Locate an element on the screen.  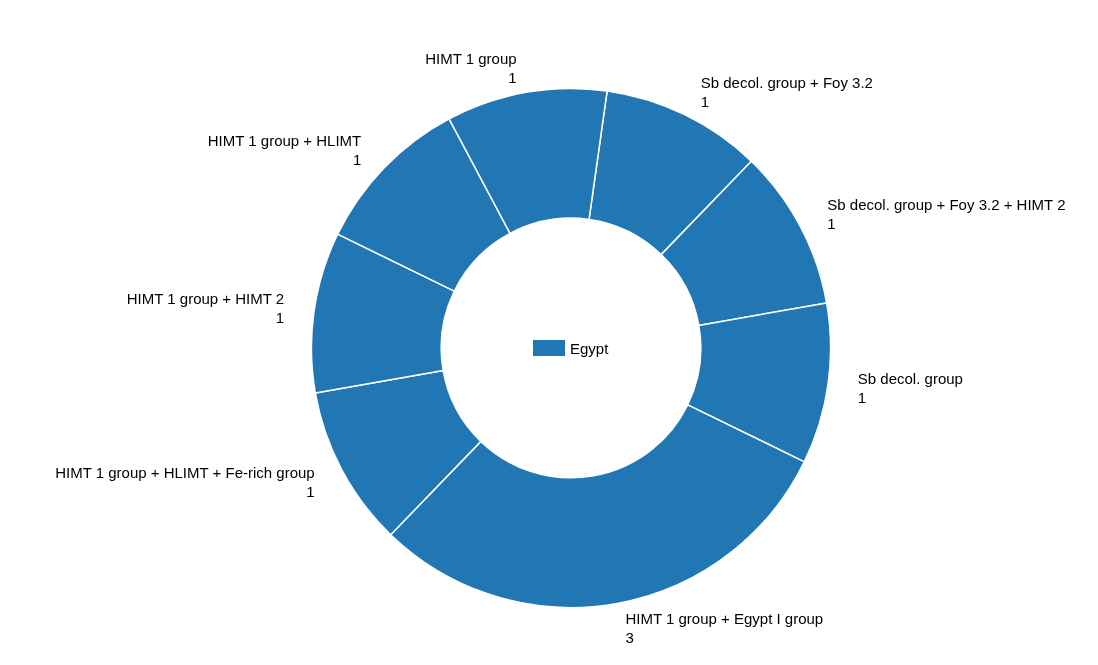
slice-label: Sb decol. group + Foy 3.2 is located at coordinates (786, 83).